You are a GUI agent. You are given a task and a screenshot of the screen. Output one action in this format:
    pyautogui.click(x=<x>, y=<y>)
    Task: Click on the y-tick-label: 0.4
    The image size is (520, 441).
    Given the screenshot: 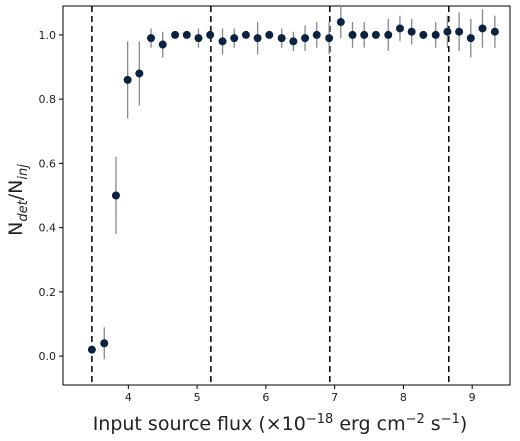 What is the action you would take?
    pyautogui.click(x=48, y=228)
    